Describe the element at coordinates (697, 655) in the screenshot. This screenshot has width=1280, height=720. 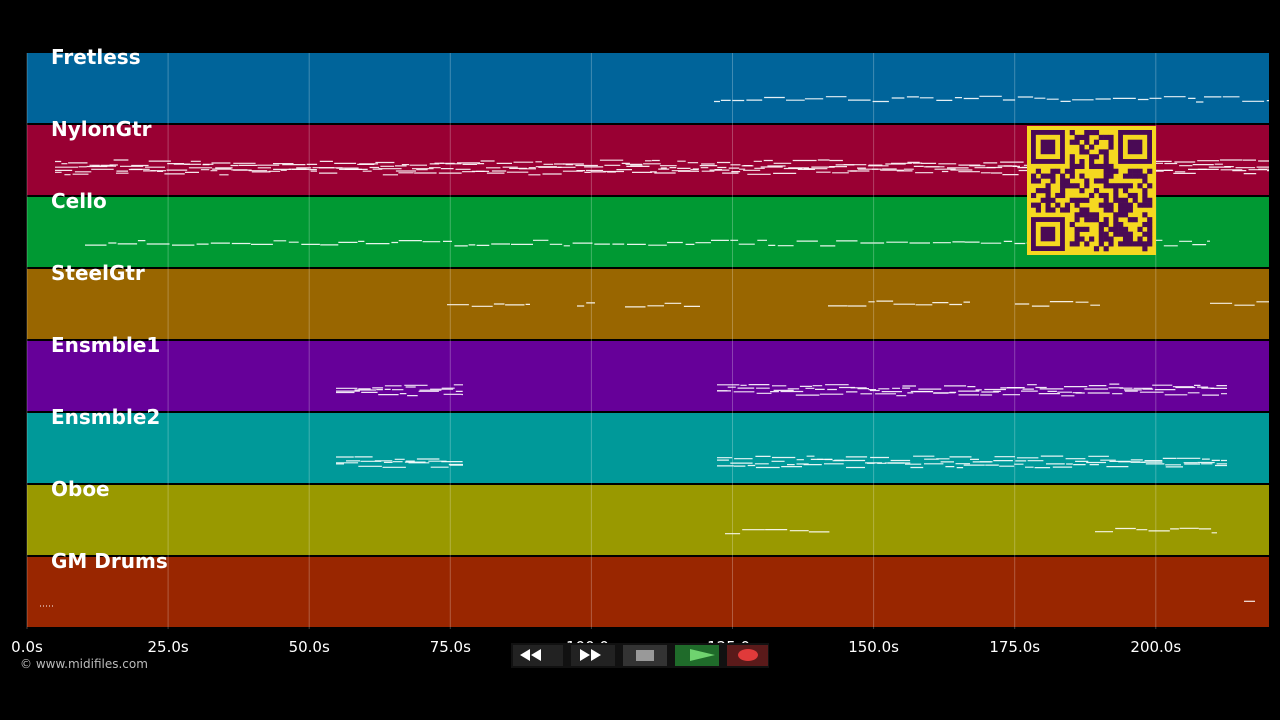
I see `play-button` at that location.